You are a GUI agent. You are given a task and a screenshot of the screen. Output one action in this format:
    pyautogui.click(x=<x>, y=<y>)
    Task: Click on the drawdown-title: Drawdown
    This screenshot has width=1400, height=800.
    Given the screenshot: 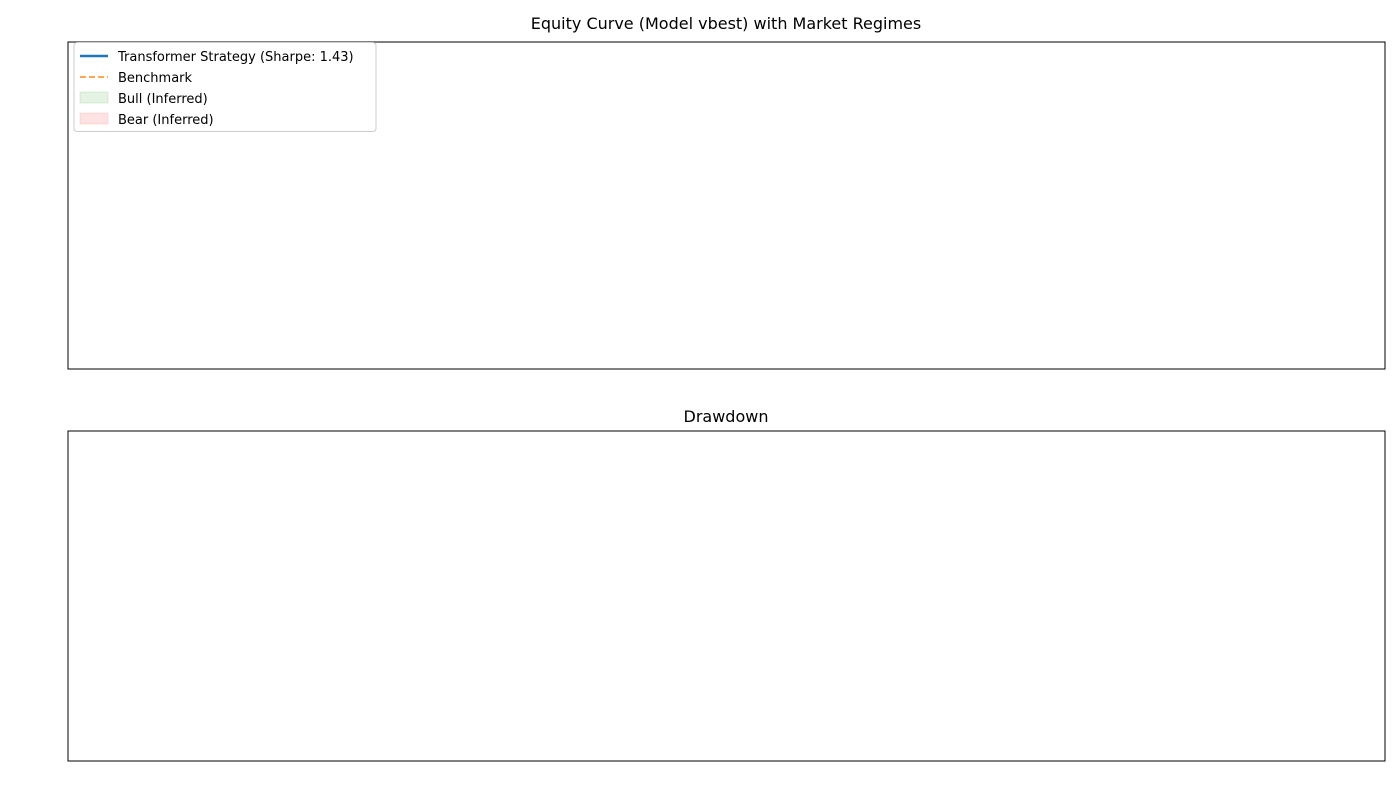 What is the action you would take?
    pyautogui.click(x=726, y=416)
    